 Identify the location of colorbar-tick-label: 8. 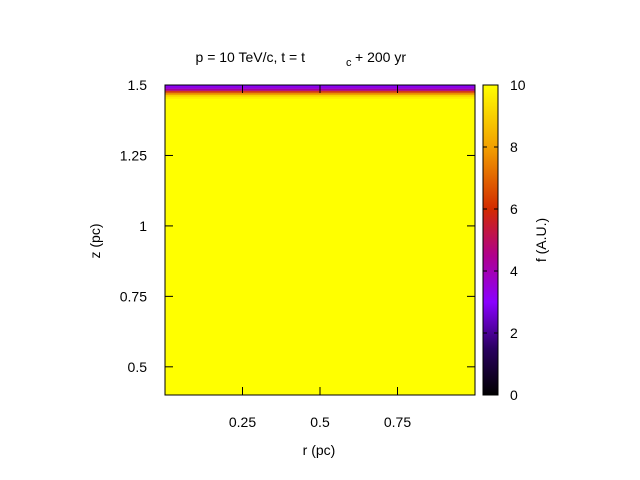
(514, 147).